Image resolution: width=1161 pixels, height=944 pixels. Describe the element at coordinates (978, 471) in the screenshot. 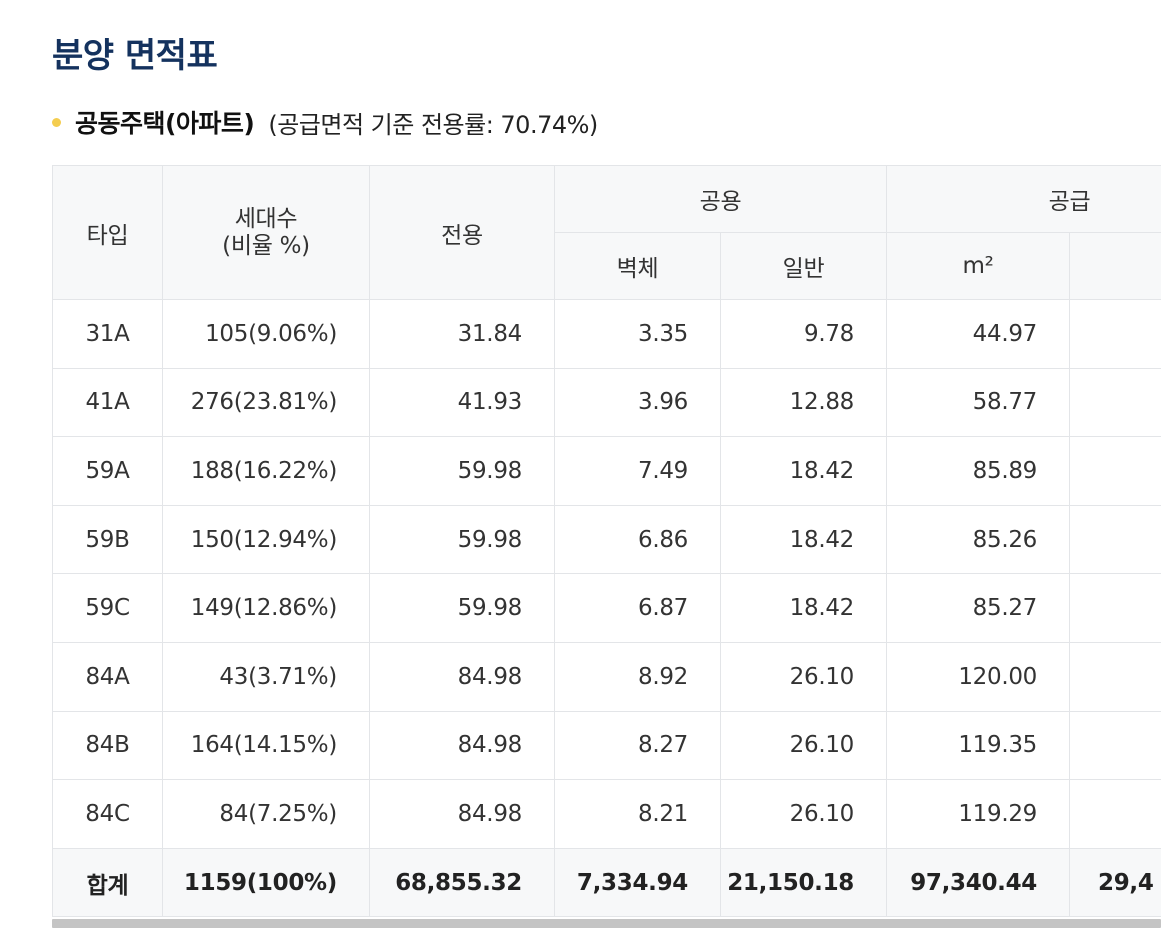

I see `cell-supply-m2: 85.89` at that location.